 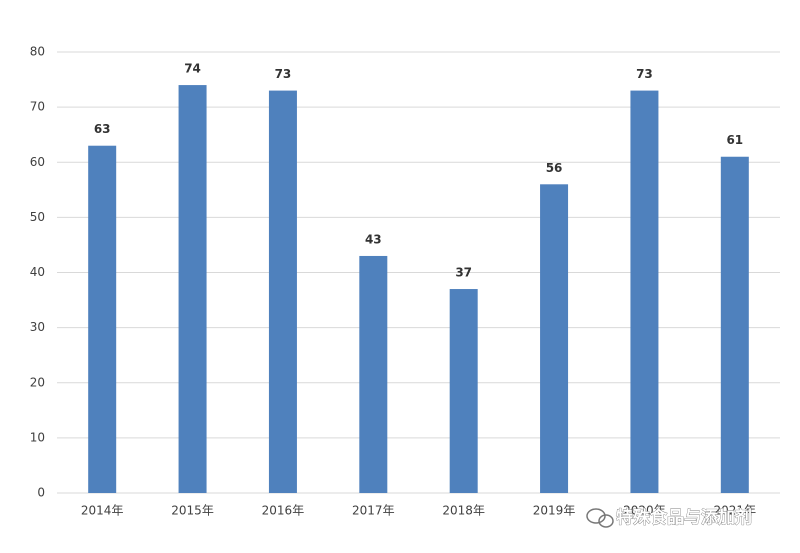 I want to click on value-label: 74, so click(x=192, y=69).